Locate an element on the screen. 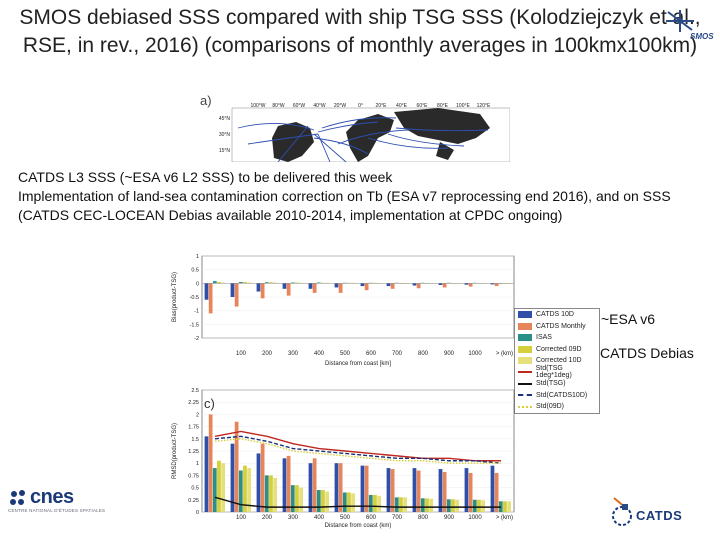 This screenshot has height=540, width=720. x-tick-label: 200 is located at coordinates (267, 518).